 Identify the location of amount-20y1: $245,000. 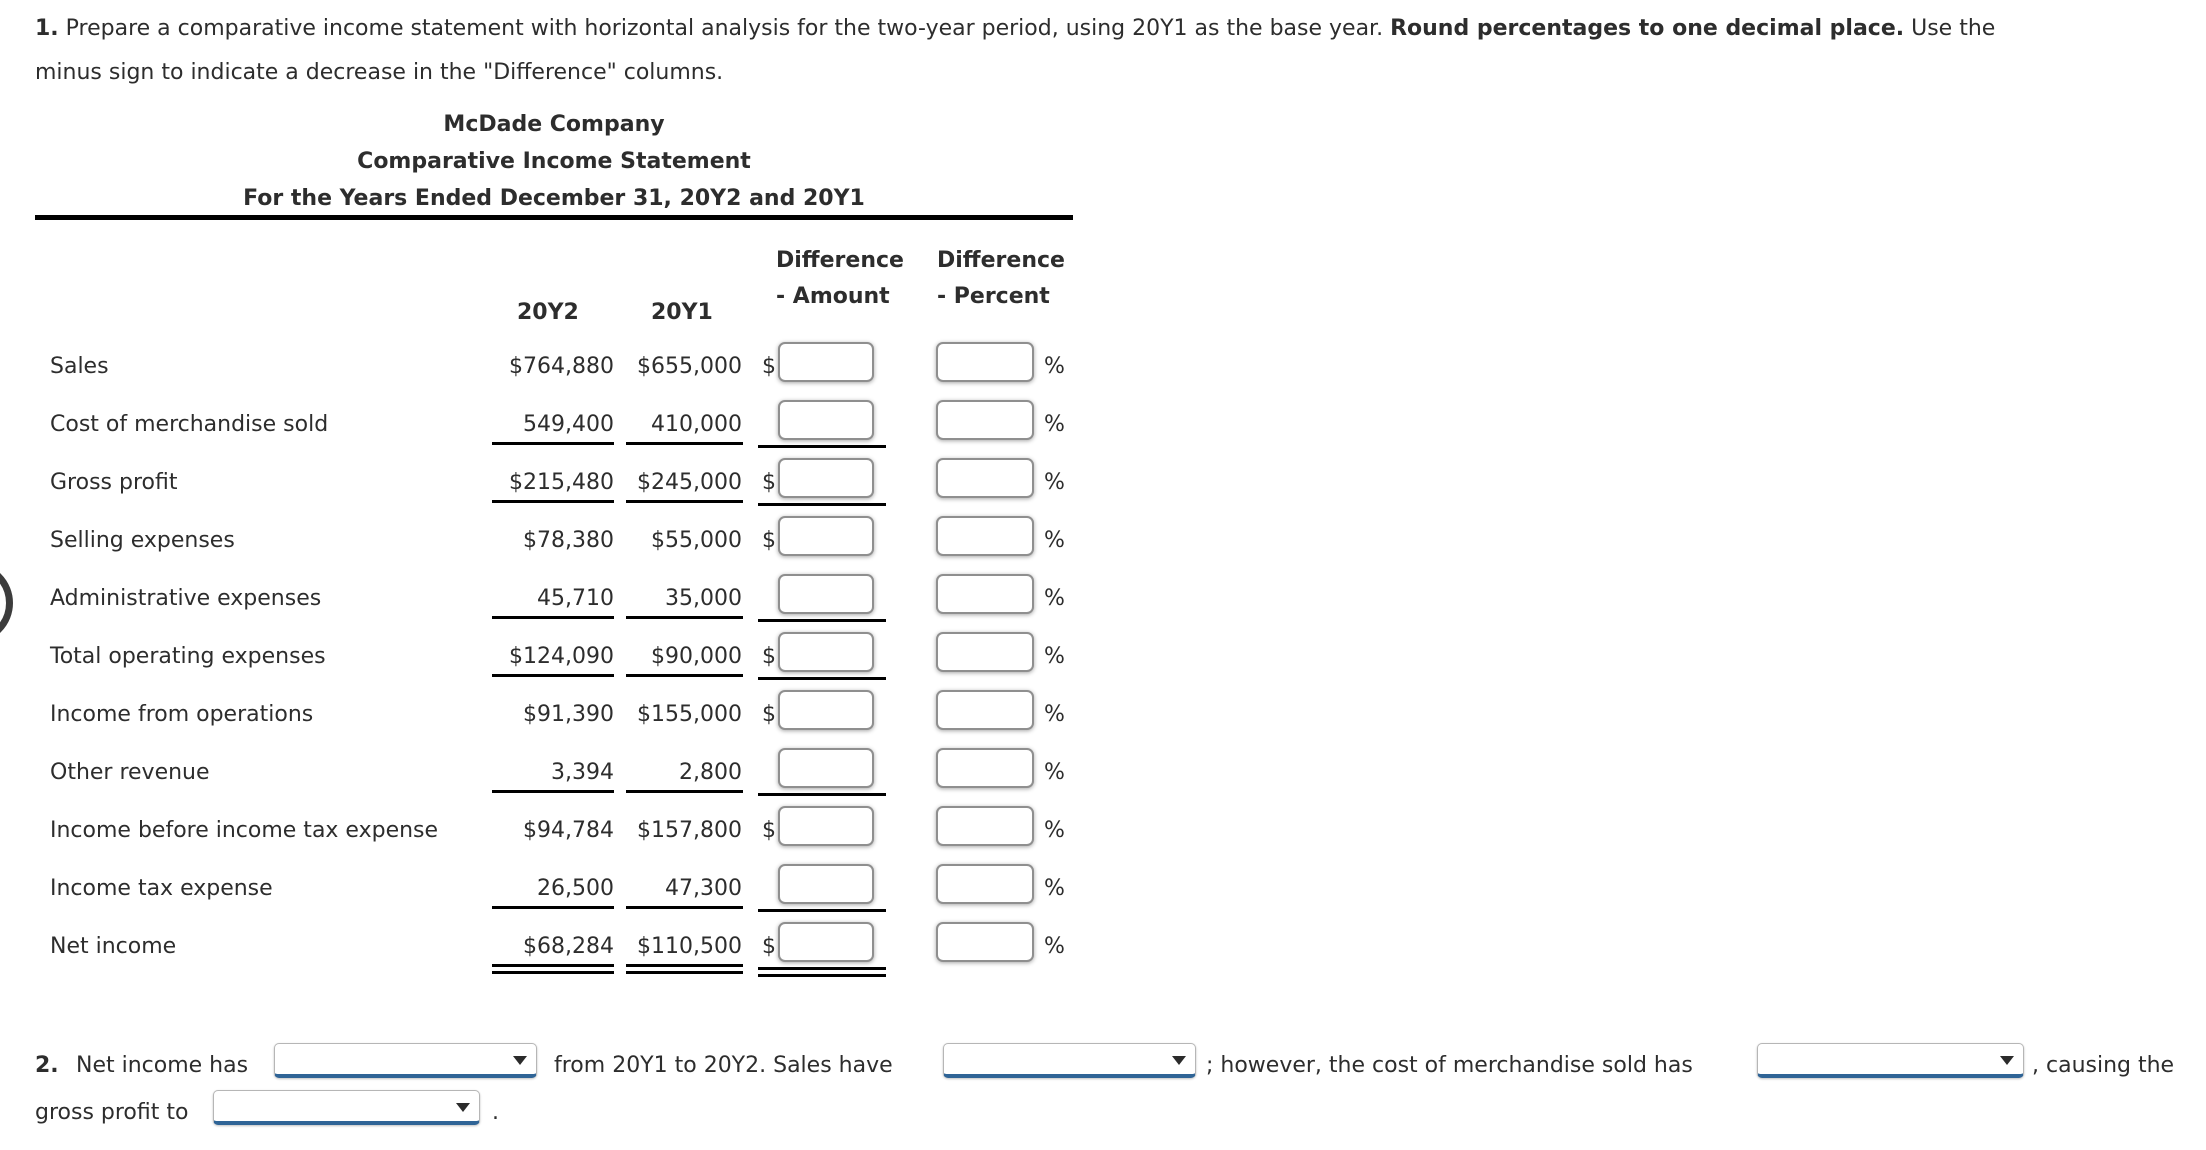
(689, 482).